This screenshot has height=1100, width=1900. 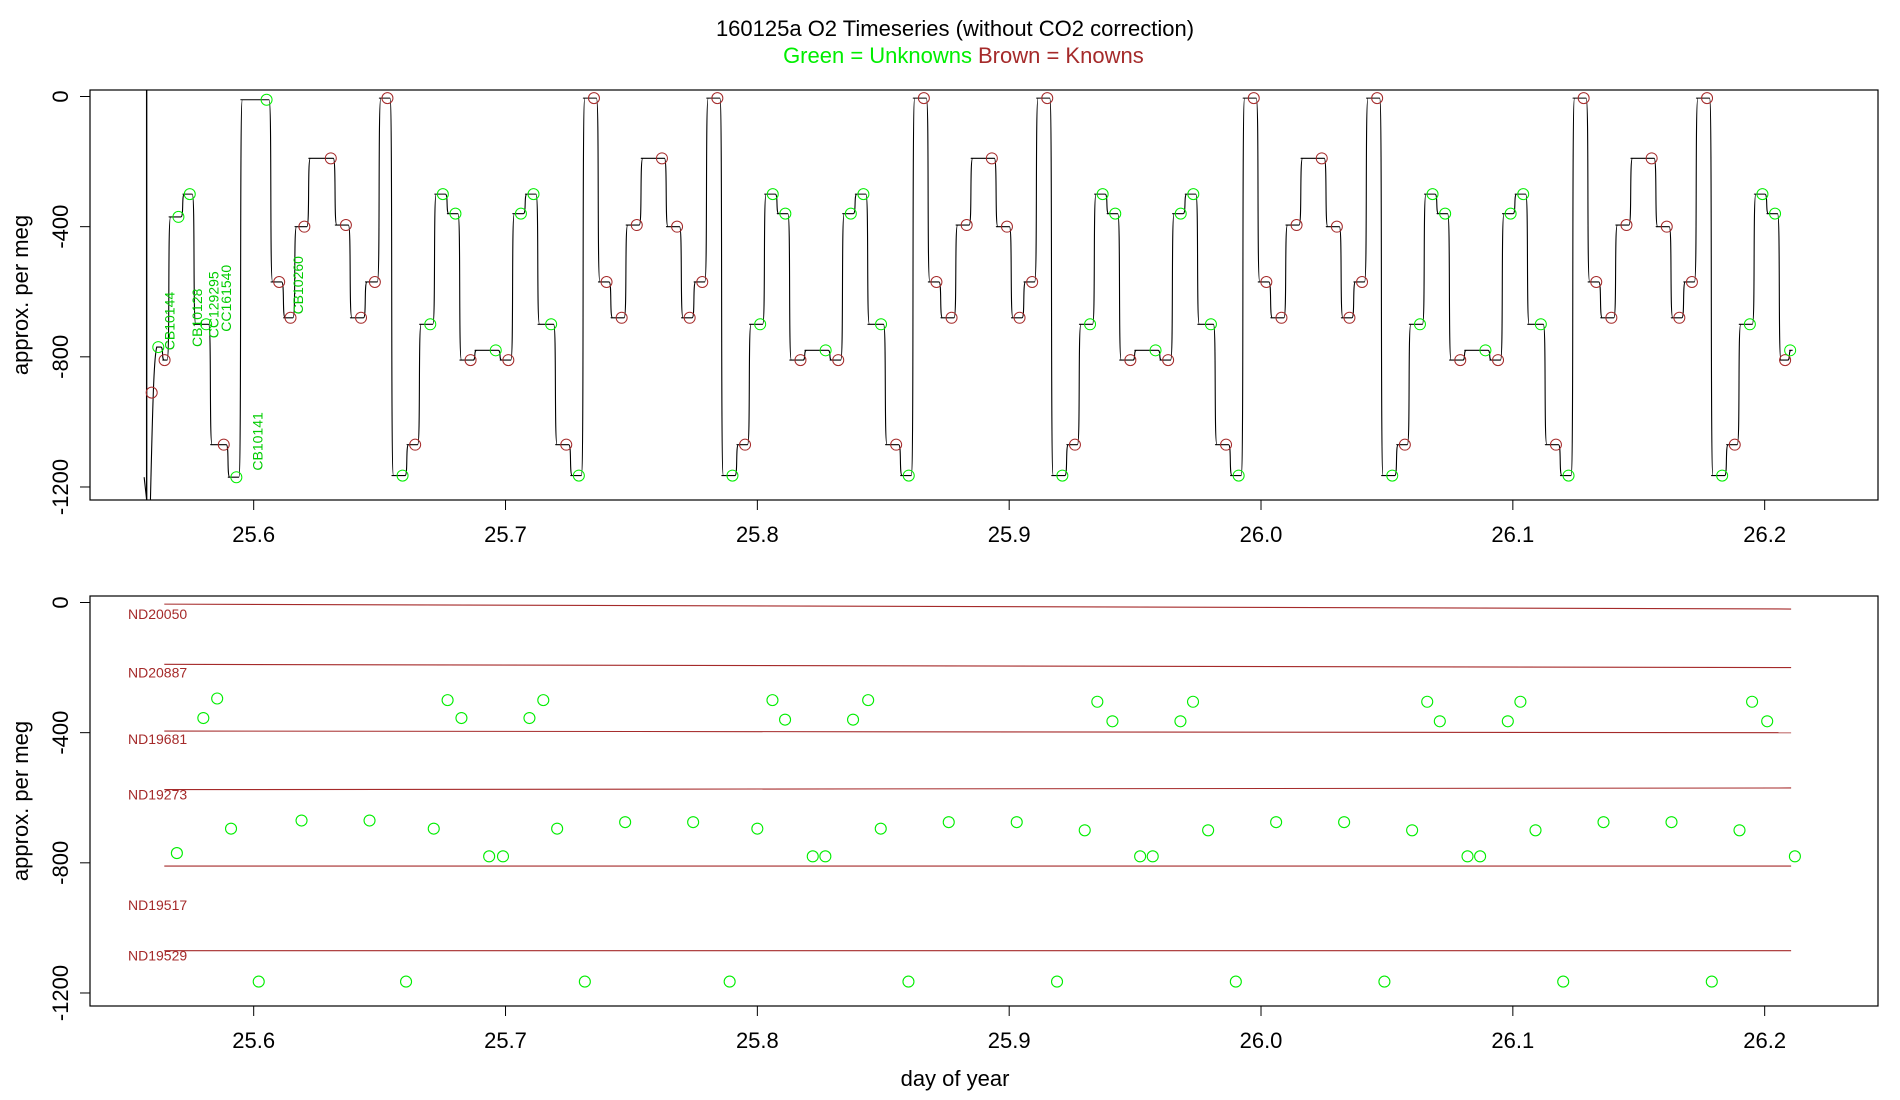 I want to click on bottom-y-tick-label: 0, so click(x=60, y=602).